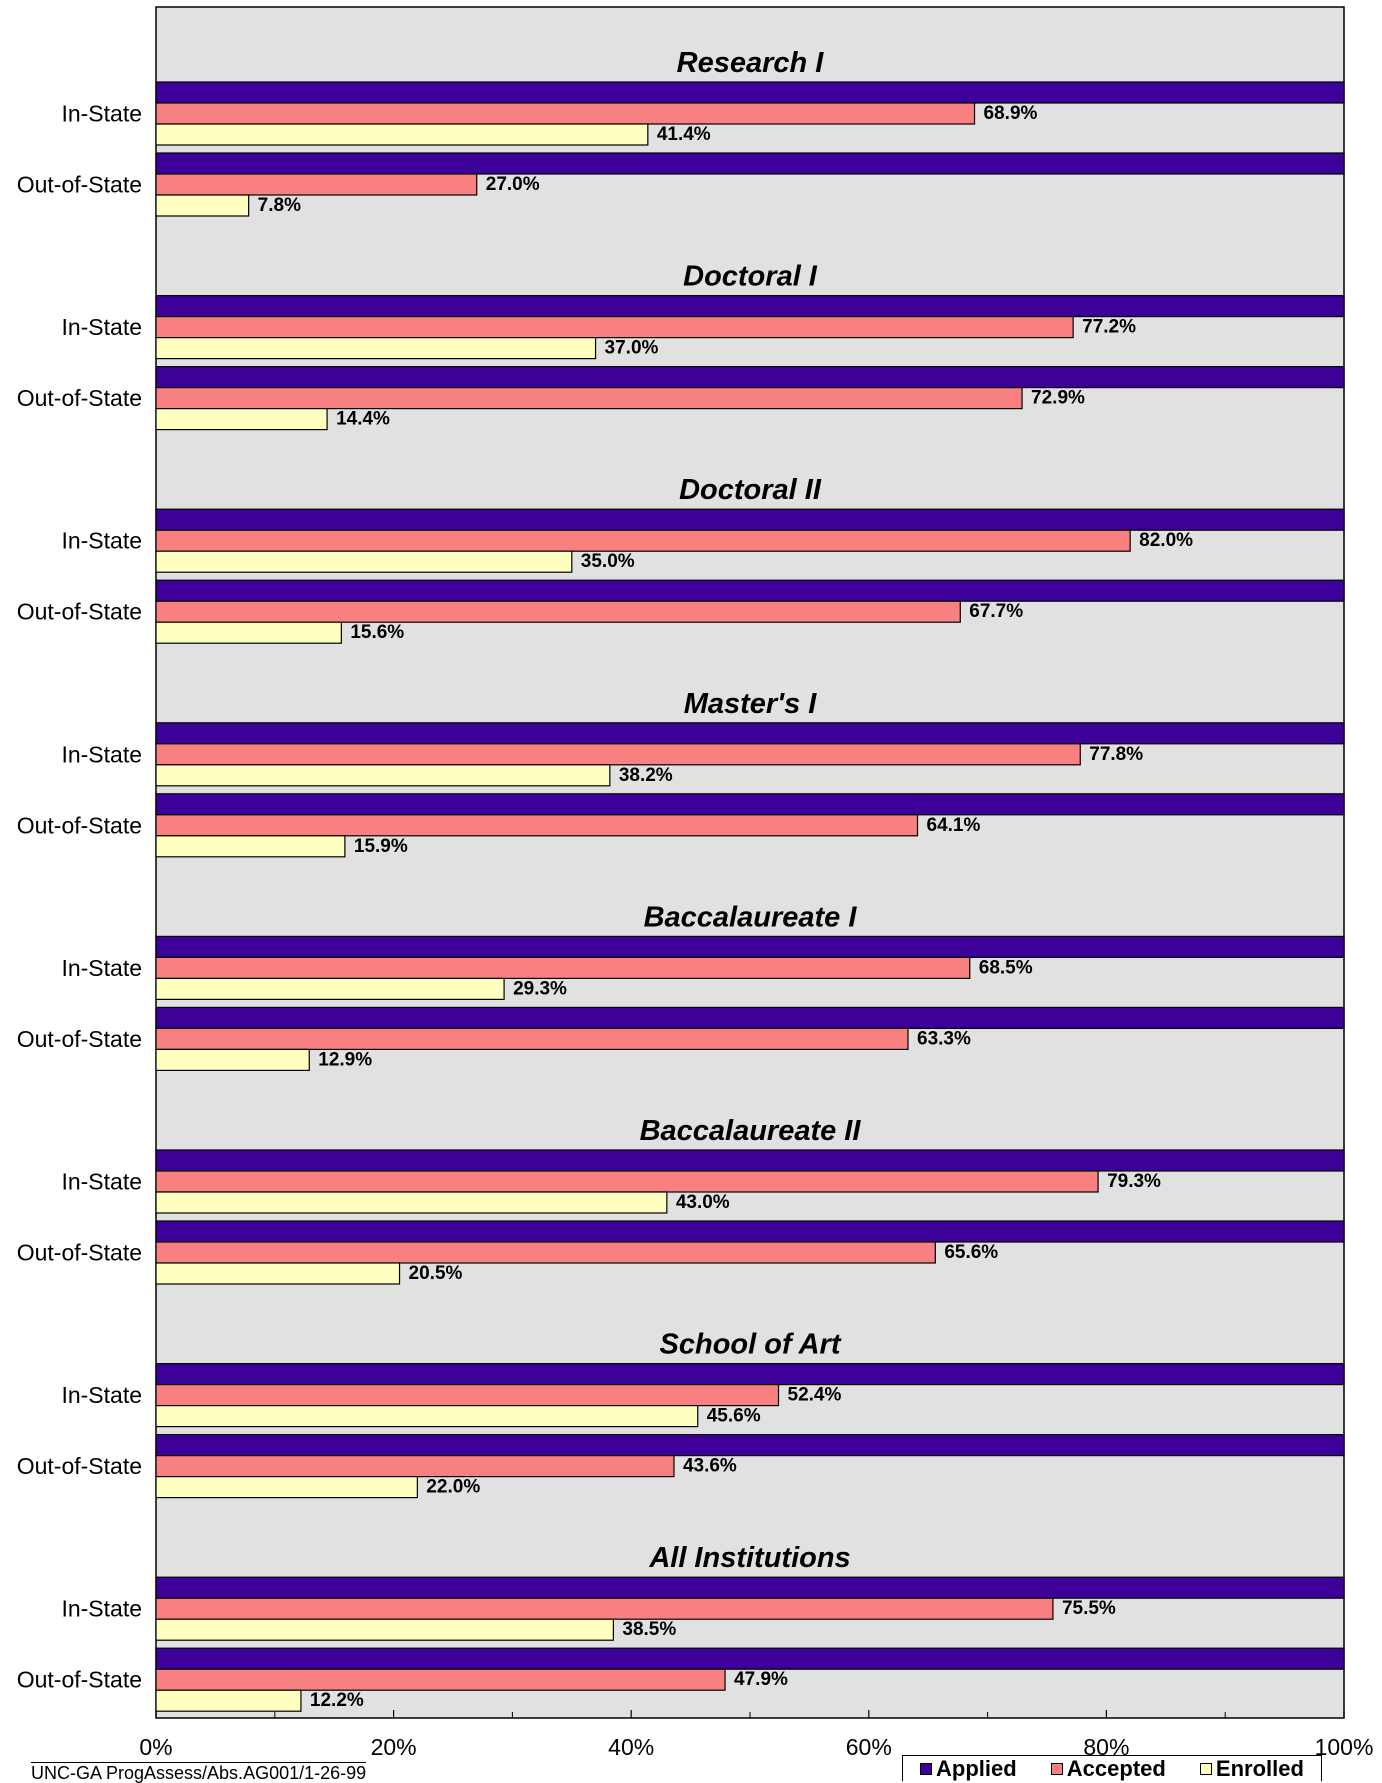 Image resolution: width=1382 pixels, height=1783 pixels. What do you see at coordinates (377, 632) in the screenshot?
I see `data-label-enrolled-doctoral-ii-out-of-state: 15.6%` at bounding box center [377, 632].